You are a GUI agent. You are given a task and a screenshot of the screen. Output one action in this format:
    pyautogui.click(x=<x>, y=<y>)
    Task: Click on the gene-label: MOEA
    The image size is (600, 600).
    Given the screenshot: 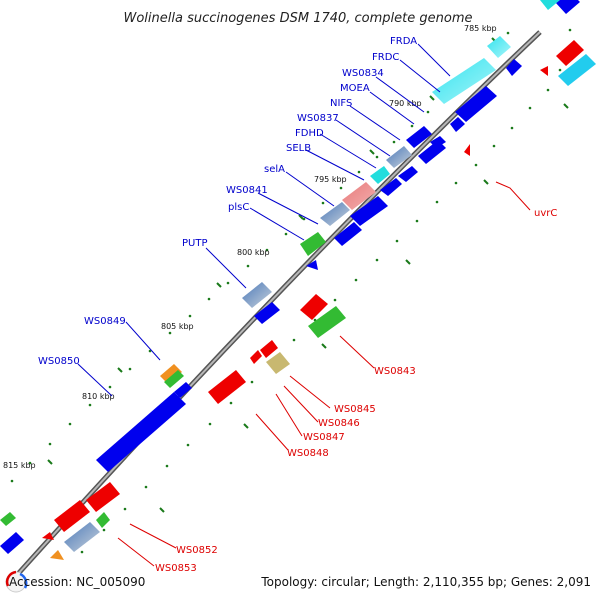 What is the action you would take?
    pyautogui.click(x=355, y=88)
    